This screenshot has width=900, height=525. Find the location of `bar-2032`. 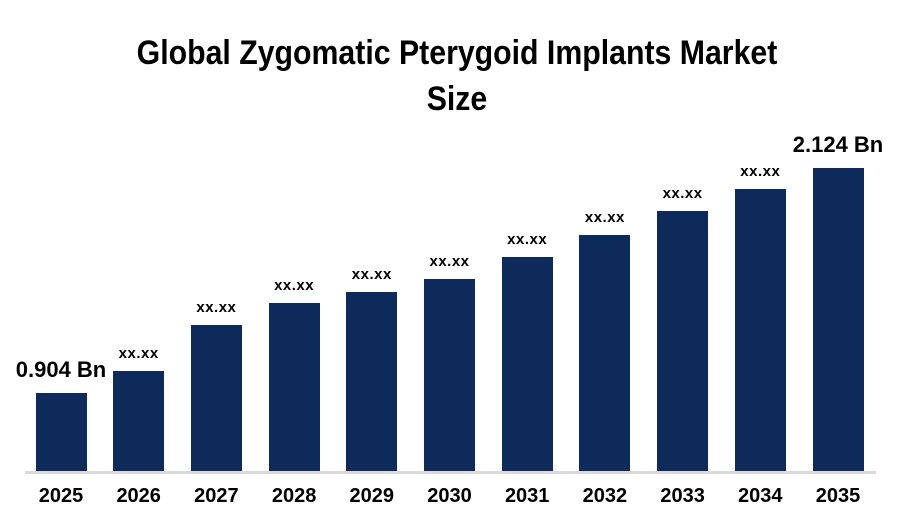

bar-2032 is located at coordinates (605, 353).